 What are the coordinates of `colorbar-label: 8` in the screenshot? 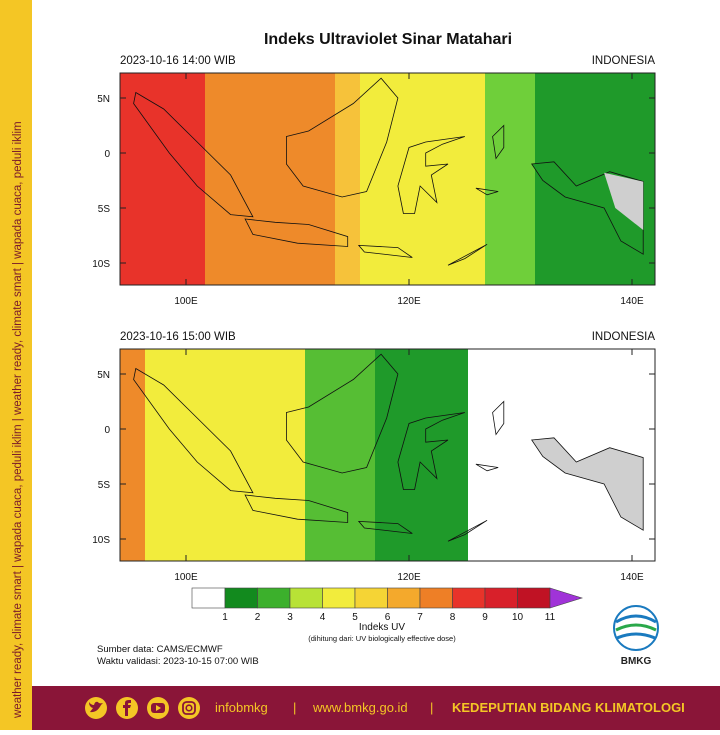 It's located at (453, 617).